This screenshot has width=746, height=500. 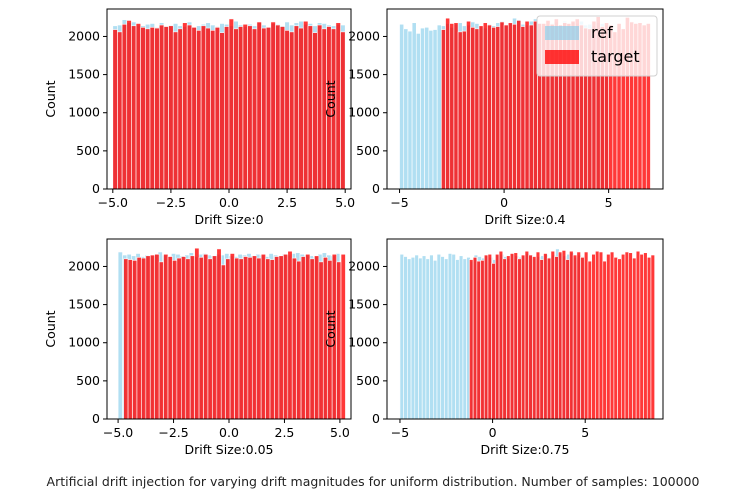 I want to click on legend-swatch-target, so click(x=562, y=57).